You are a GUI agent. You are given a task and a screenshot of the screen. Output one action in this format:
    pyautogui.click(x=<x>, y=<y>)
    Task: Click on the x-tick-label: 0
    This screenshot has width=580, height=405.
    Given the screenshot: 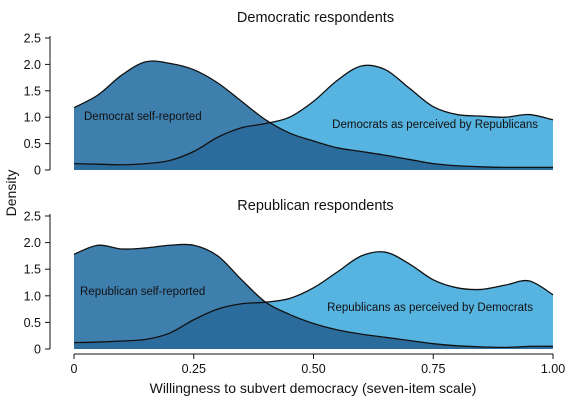 What is the action you would take?
    pyautogui.click(x=74, y=369)
    